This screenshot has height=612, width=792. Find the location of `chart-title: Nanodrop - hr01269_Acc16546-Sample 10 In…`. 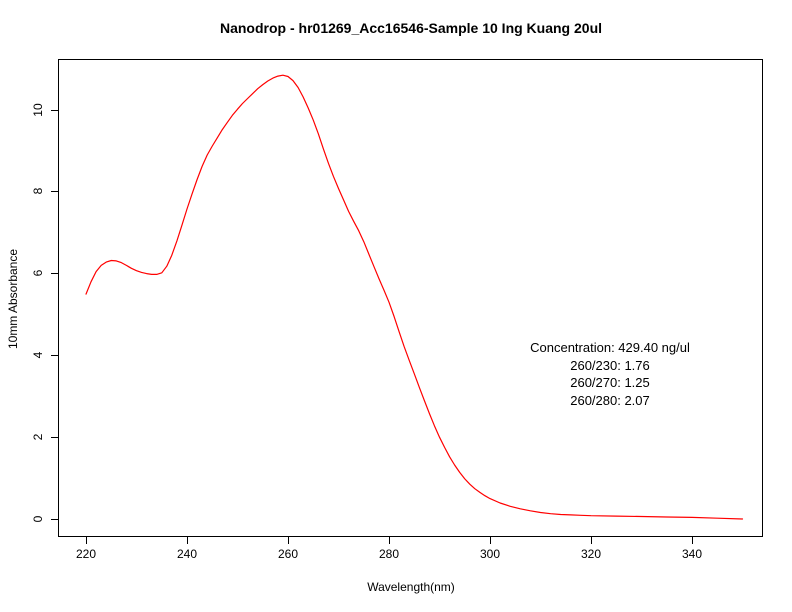

chart-title: Nanodrop - hr01269_Acc16546-Sample 10 In… is located at coordinates (411, 28).